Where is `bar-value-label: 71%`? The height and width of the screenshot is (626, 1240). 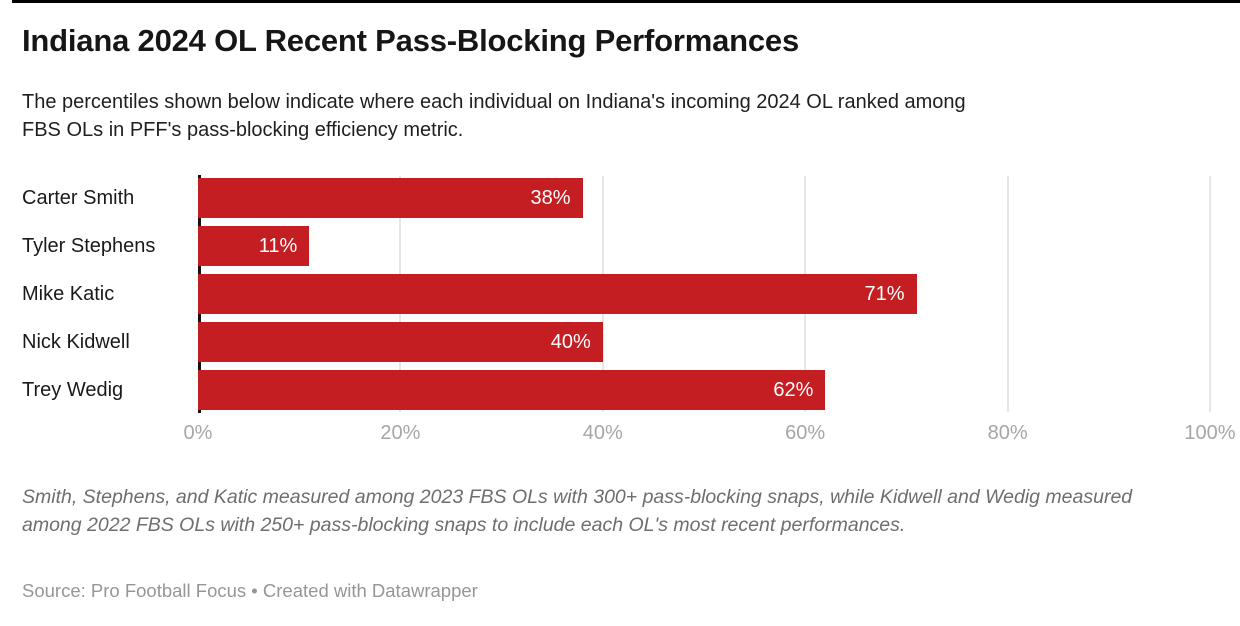
bar-value-label: 71% is located at coordinates (884, 294).